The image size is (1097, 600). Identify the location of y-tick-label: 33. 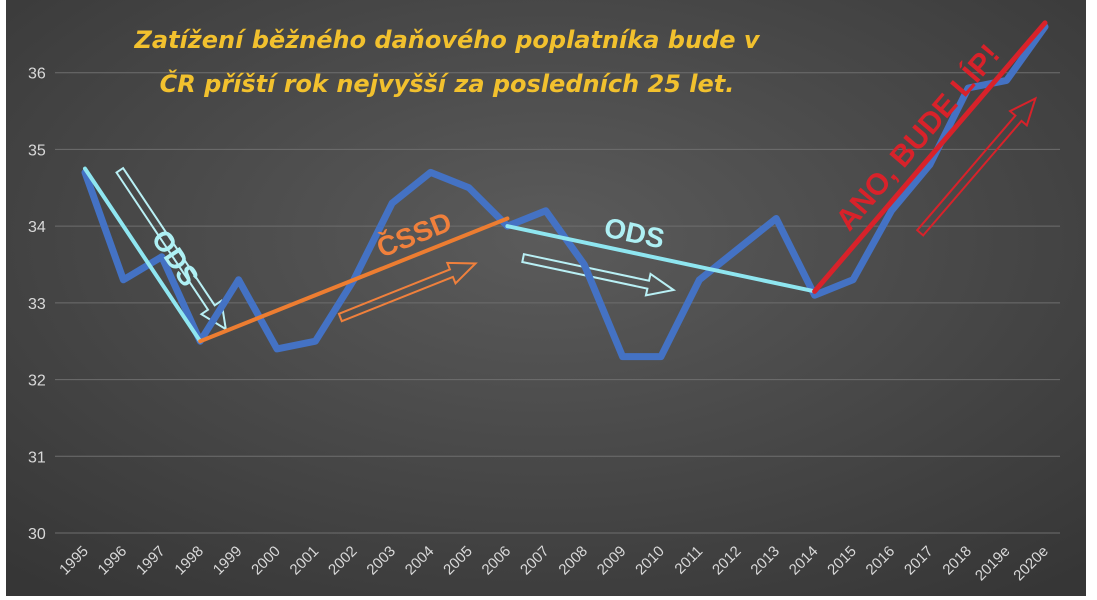
(37, 304).